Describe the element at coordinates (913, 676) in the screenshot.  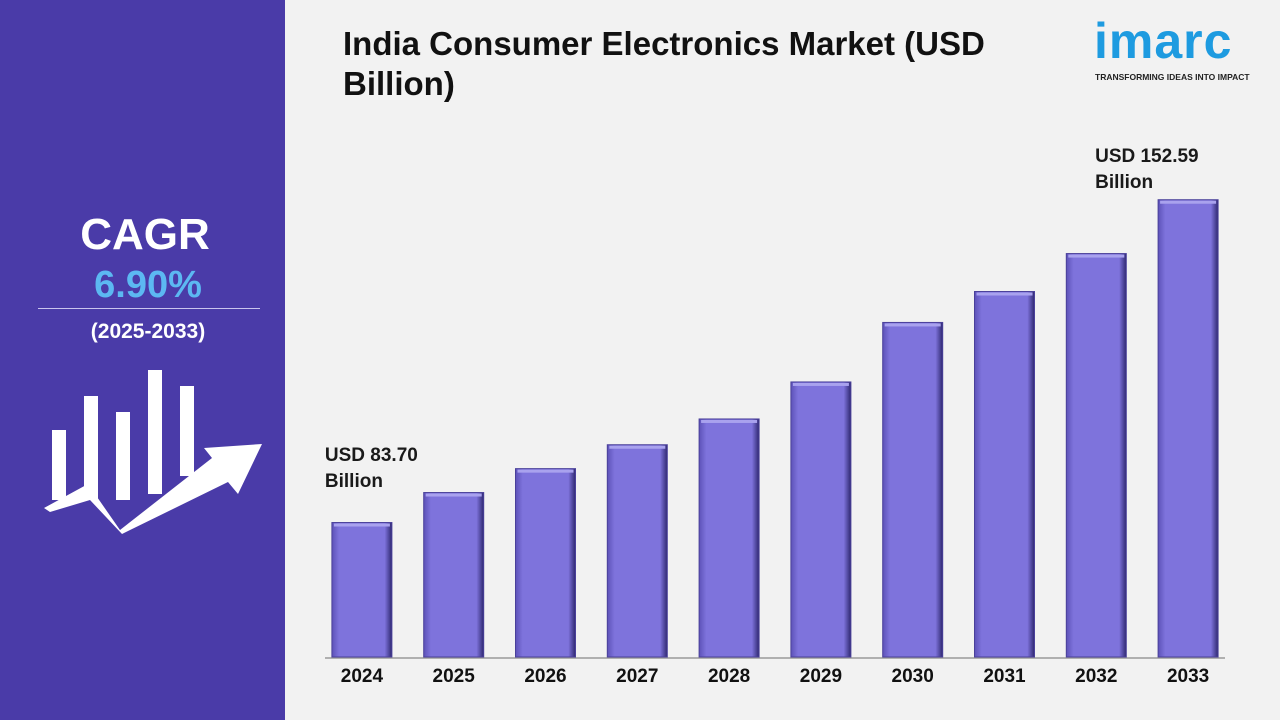
I see `x-tick-label: 2030` at that location.